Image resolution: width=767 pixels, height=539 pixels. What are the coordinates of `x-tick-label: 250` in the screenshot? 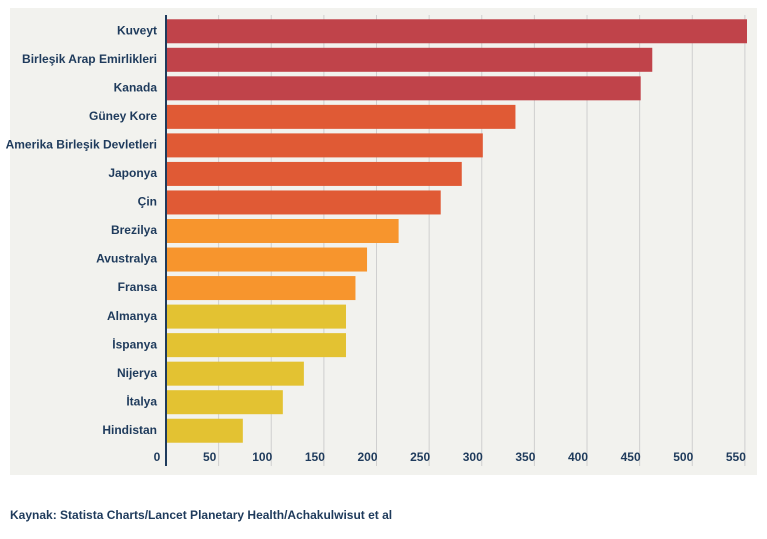 It's located at (420, 457).